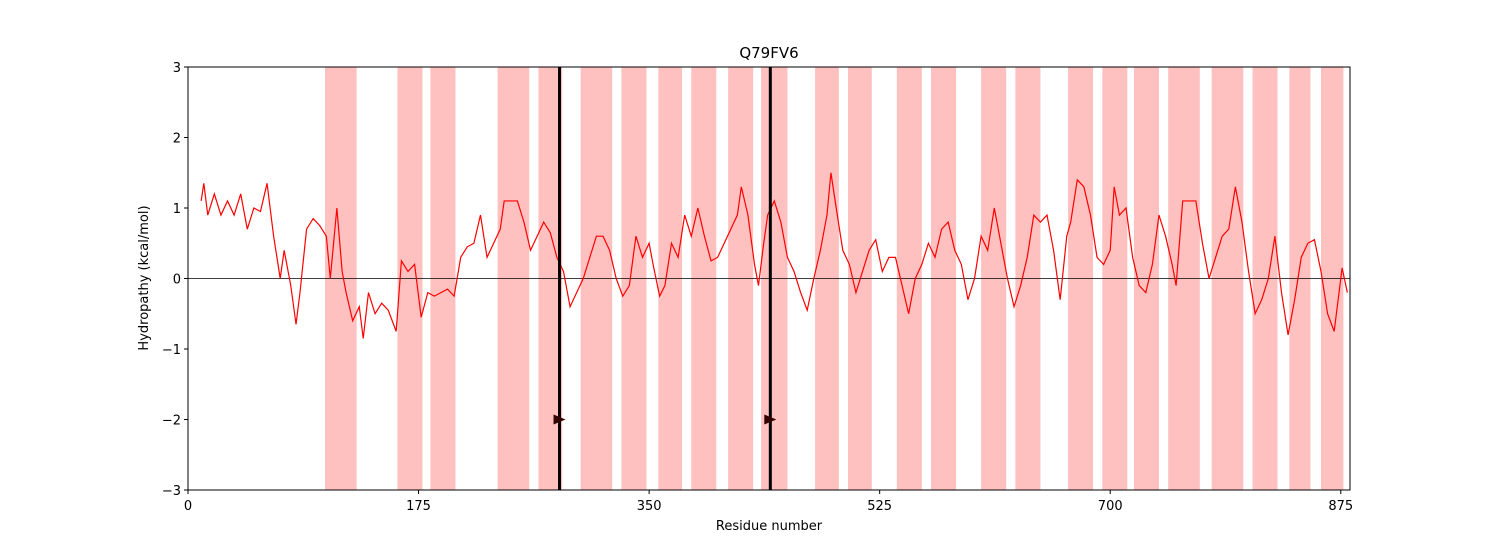 This screenshot has height=554, width=1500. I want to click on y-tick-label: −1, so click(171, 350).